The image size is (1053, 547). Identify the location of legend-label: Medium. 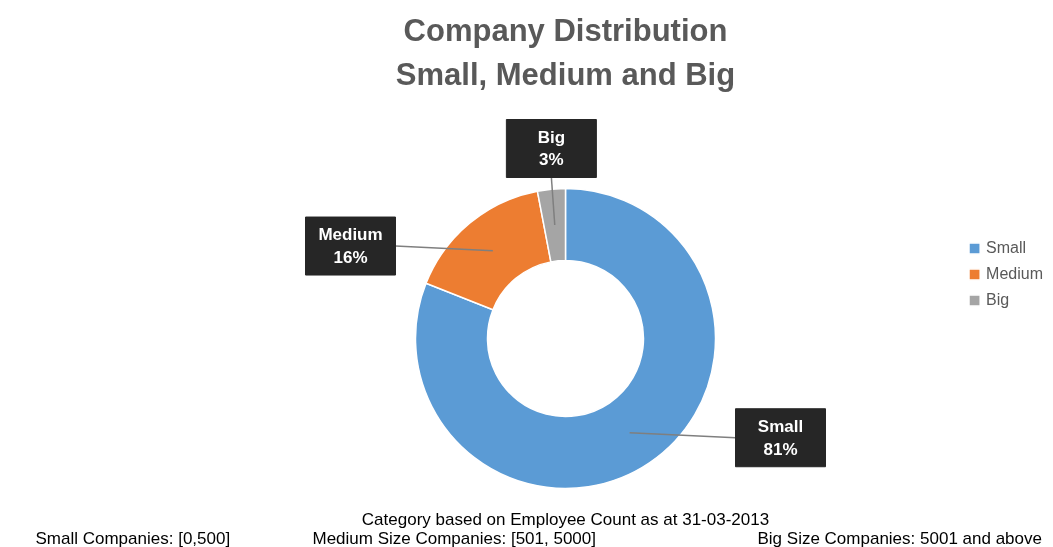
(1014, 273).